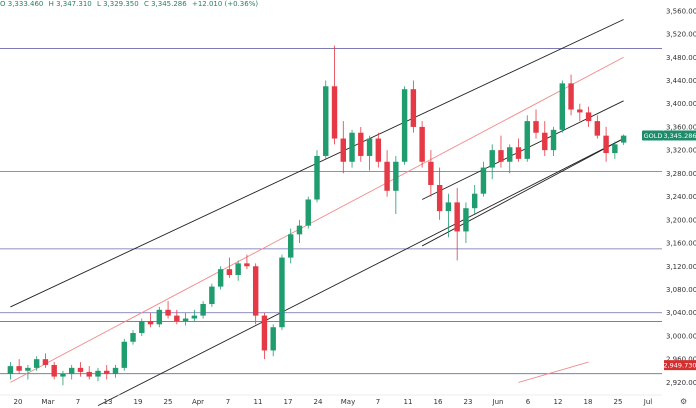 The image size is (696, 408). What do you see at coordinates (558, 402) in the screenshot?
I see `time-tick-label: 12` at bounding box center [558, 402].